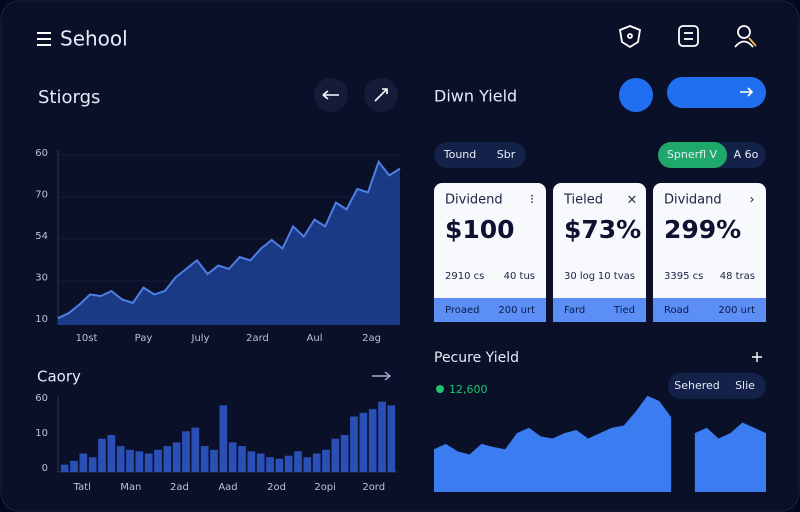 This screenshot has width=800, height=512. I want to click on tab: Slie, so click(745, 385).